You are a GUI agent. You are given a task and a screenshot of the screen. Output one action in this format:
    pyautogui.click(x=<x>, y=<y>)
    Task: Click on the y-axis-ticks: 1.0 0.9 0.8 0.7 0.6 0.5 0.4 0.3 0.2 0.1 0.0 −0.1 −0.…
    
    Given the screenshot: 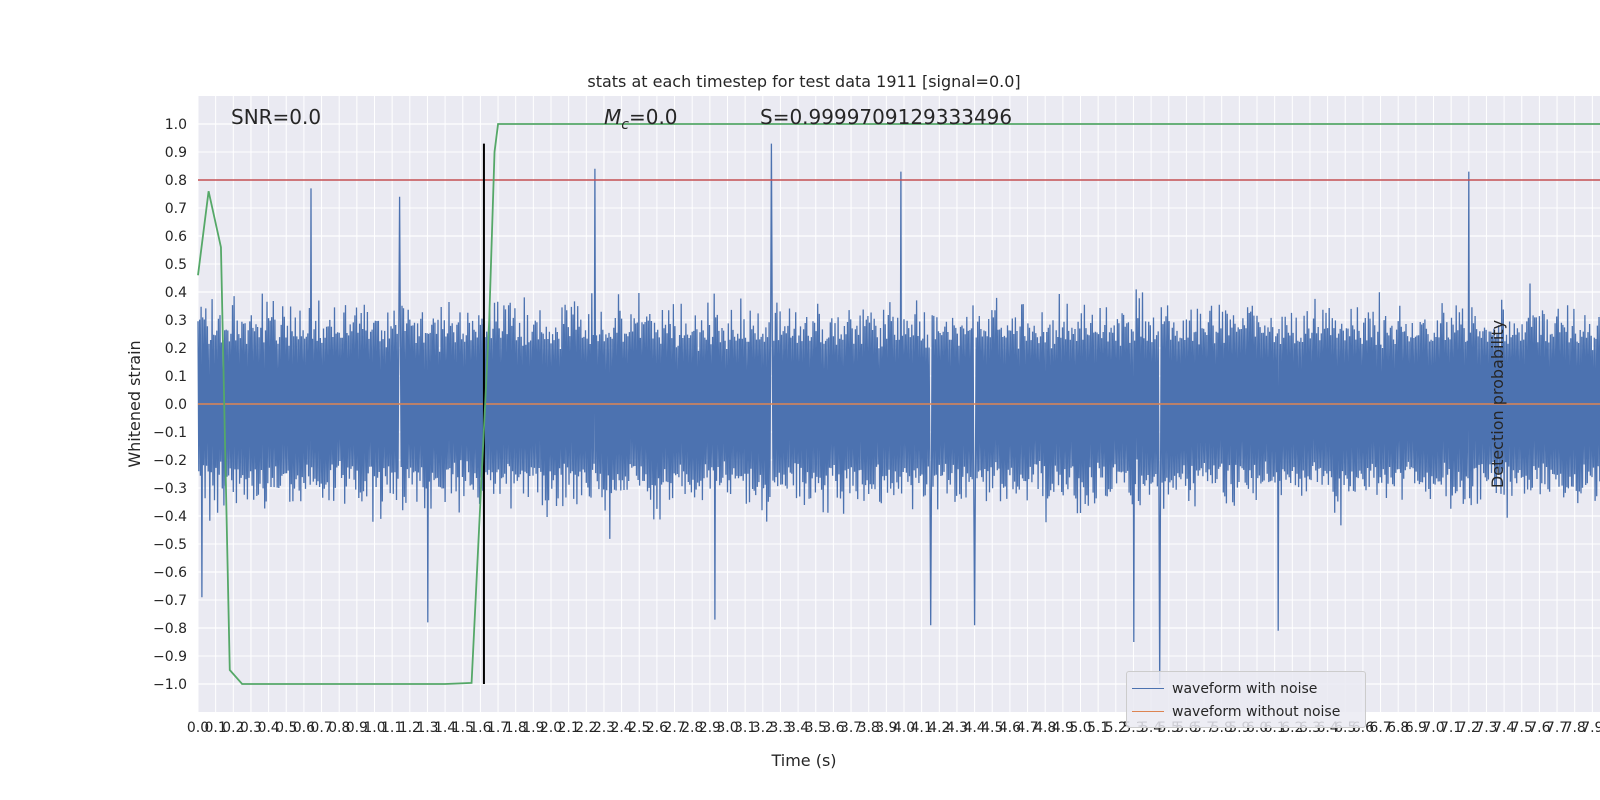 What is the action you would take?
    pyautogui.click(x=170, y=405)
    